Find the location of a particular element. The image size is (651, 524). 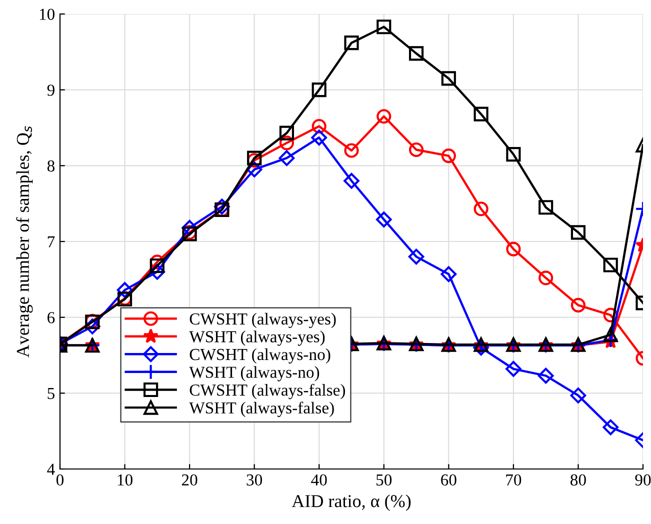

x-tick-label: 30 is located at coordinates (254, 480).